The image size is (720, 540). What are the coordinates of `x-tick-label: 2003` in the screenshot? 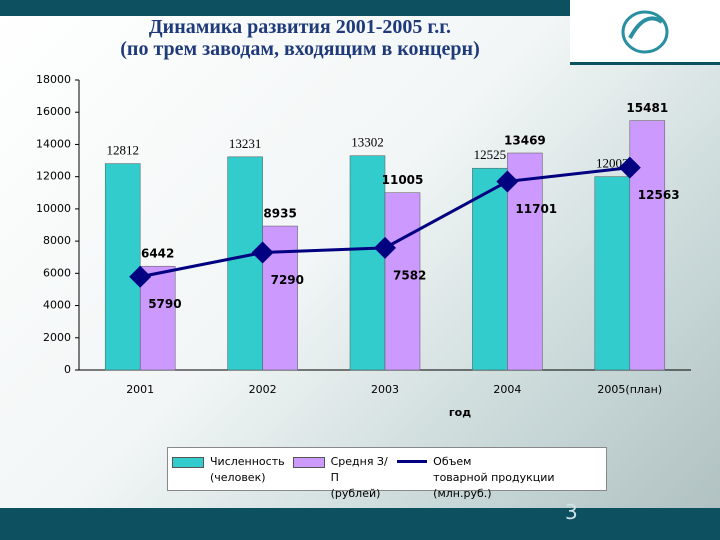 It's located at (385, 389).